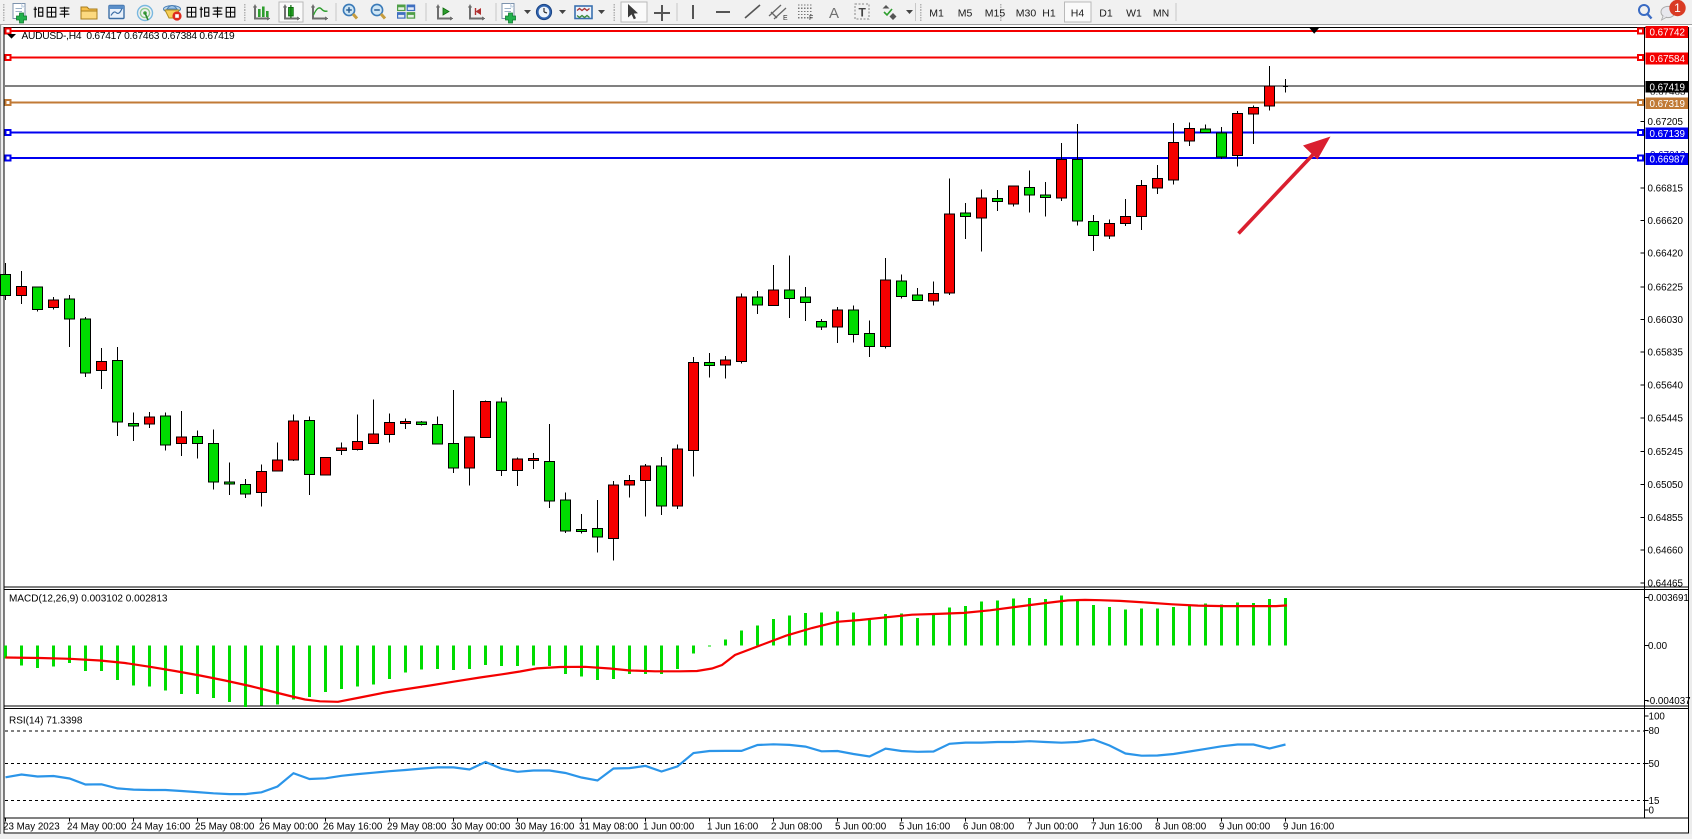 The image size is (1692, 839). What do you see at coordinates (1666, 253) in the screenshot?
I see `svg-text: 0.66420` at bounding box center [1666, 253].